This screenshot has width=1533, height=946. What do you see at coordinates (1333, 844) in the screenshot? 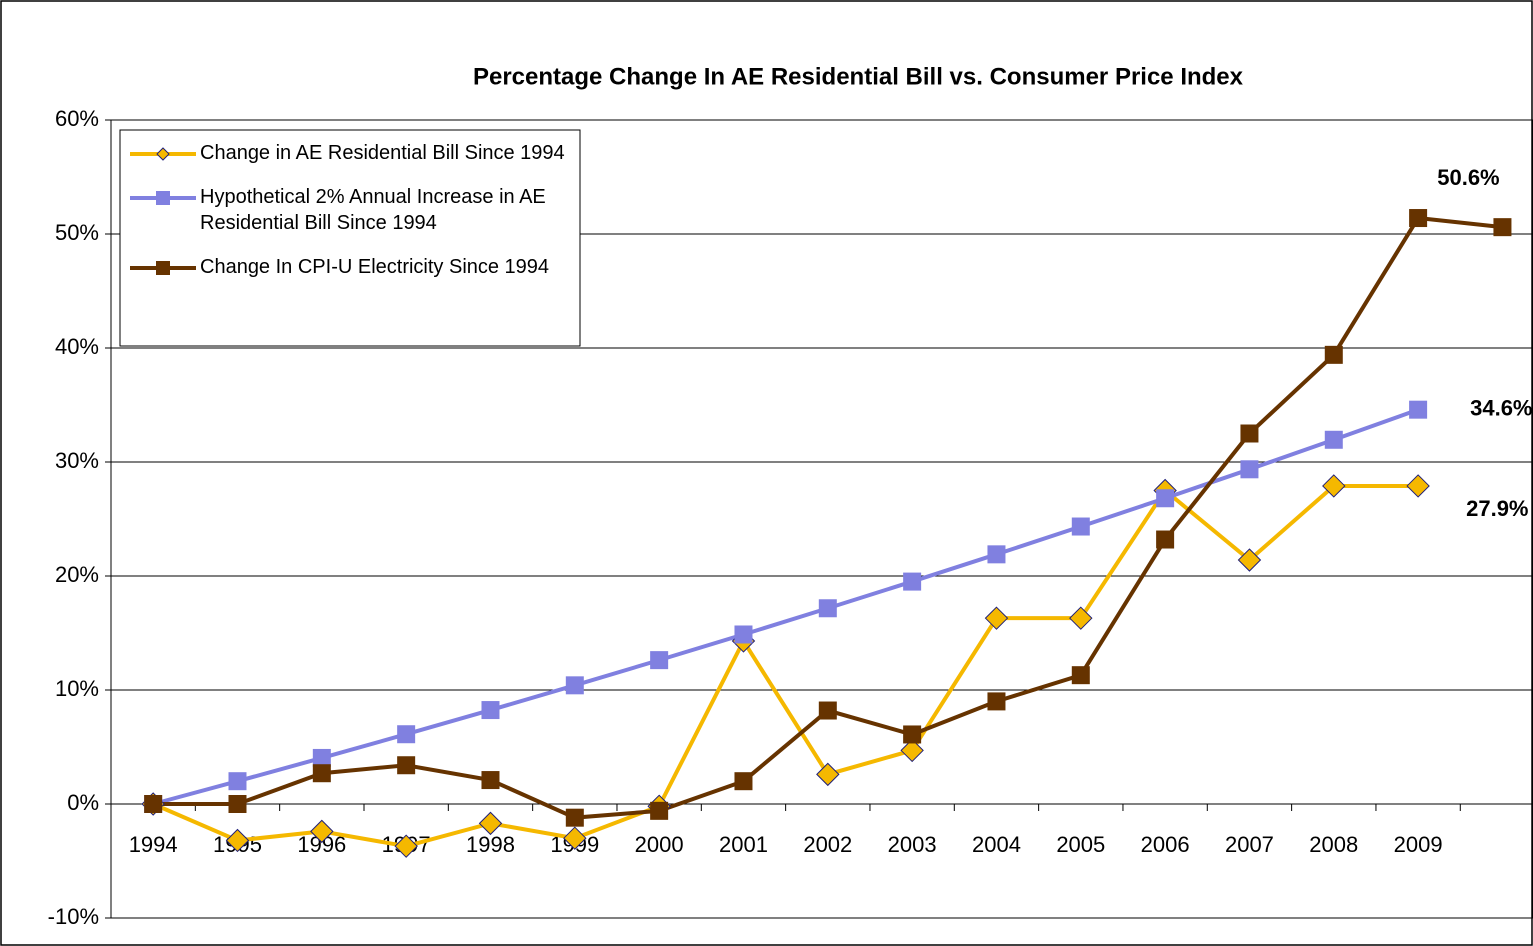
I see `x-tick-label: 2008` at bounding box center [1333, 844].